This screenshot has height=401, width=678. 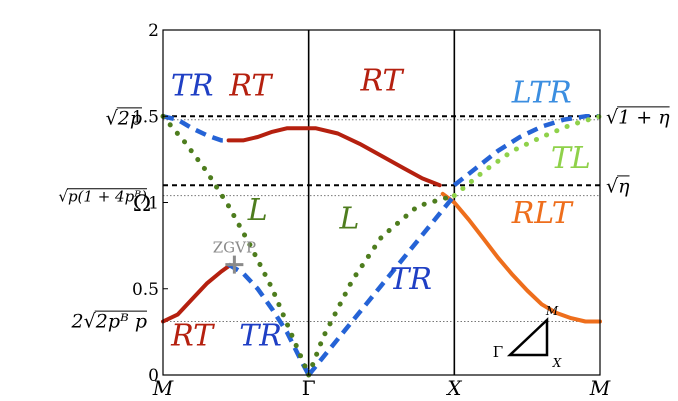 What do you see at coordinates (309, 388) in the screenshot?
I see `x-tick-label-1: Γ` at bounding box center [309, 388].